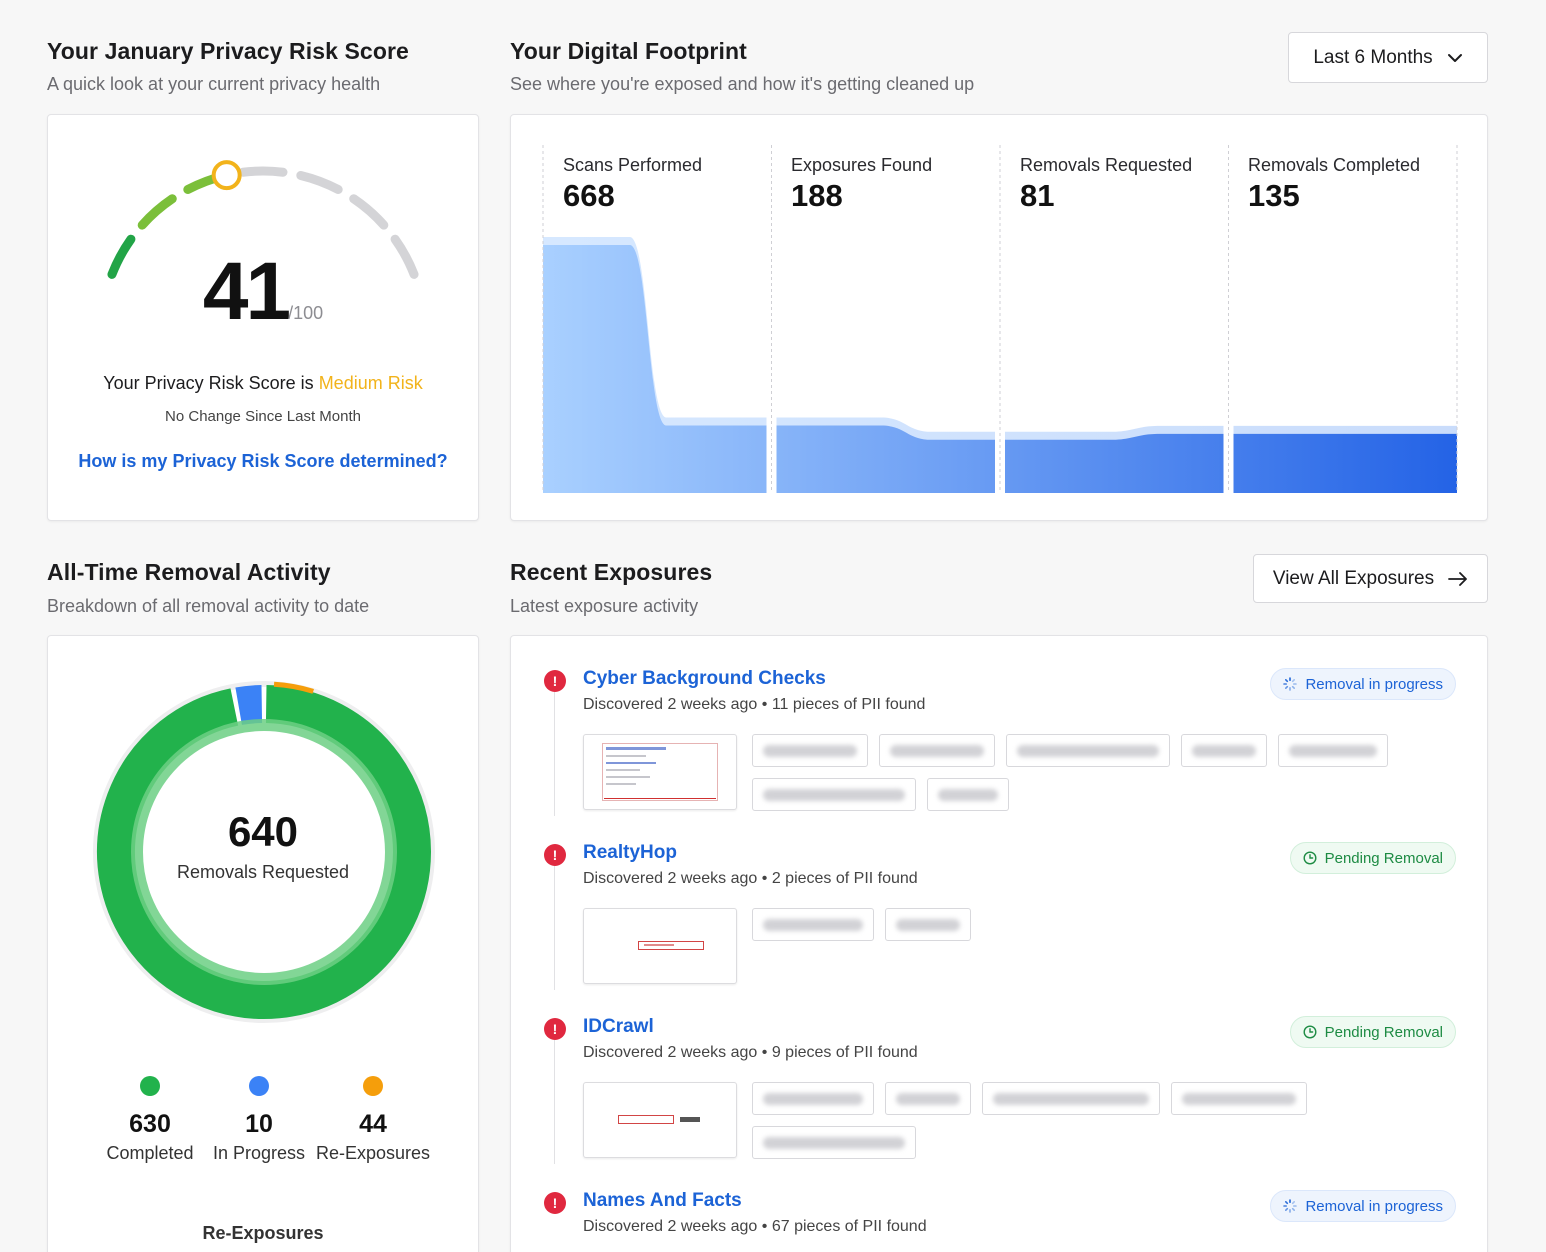 The image size is (1546, 1252). What do you see at coordinates (263, 1233) in the screenshot?
I see `re-exposures-heading: Re-Exposures` at bounding box center [263, 1233].